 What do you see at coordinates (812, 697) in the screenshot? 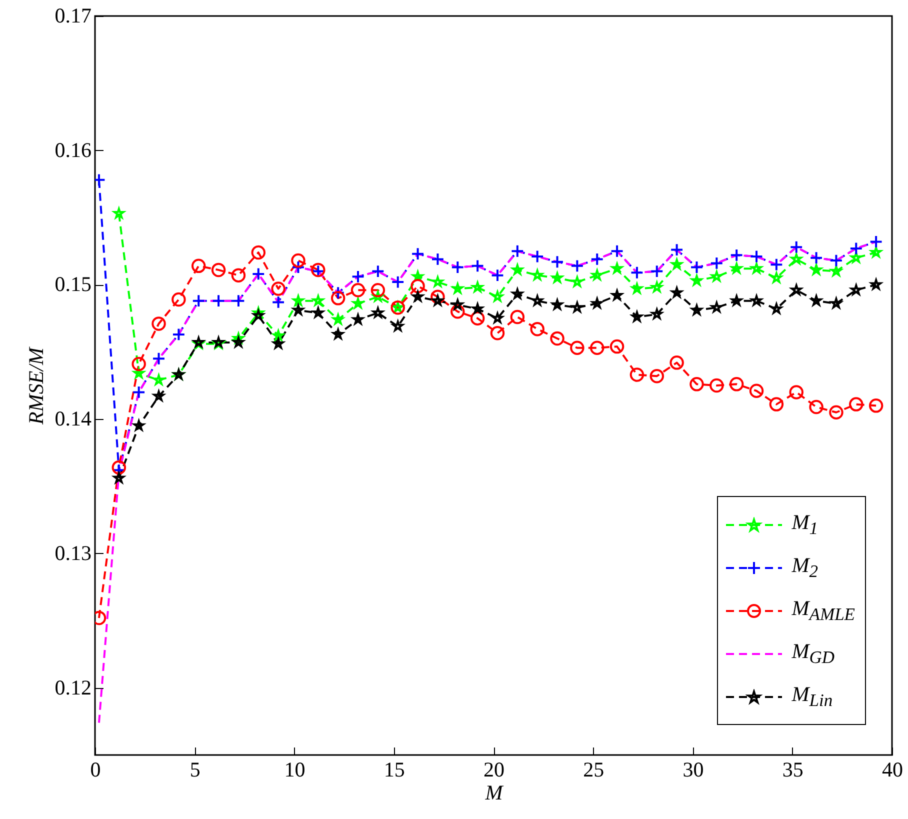
I see `legend-label: M$_{Lin}$` at bounding box center [812, 697].